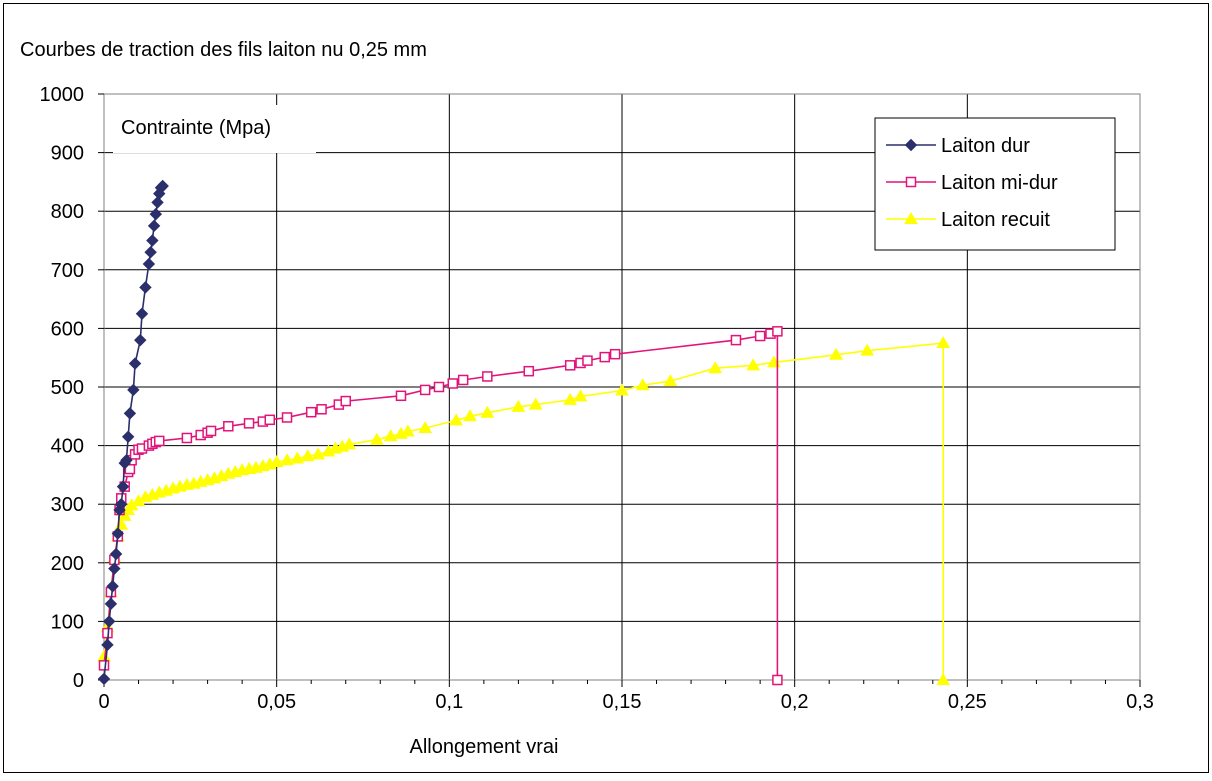 Image resolution: width=1212 pixels, height=781 pixels. Describe the element at coordinates (103, 702) in the screenshot. I see `x-tick-label: 0` at that location.